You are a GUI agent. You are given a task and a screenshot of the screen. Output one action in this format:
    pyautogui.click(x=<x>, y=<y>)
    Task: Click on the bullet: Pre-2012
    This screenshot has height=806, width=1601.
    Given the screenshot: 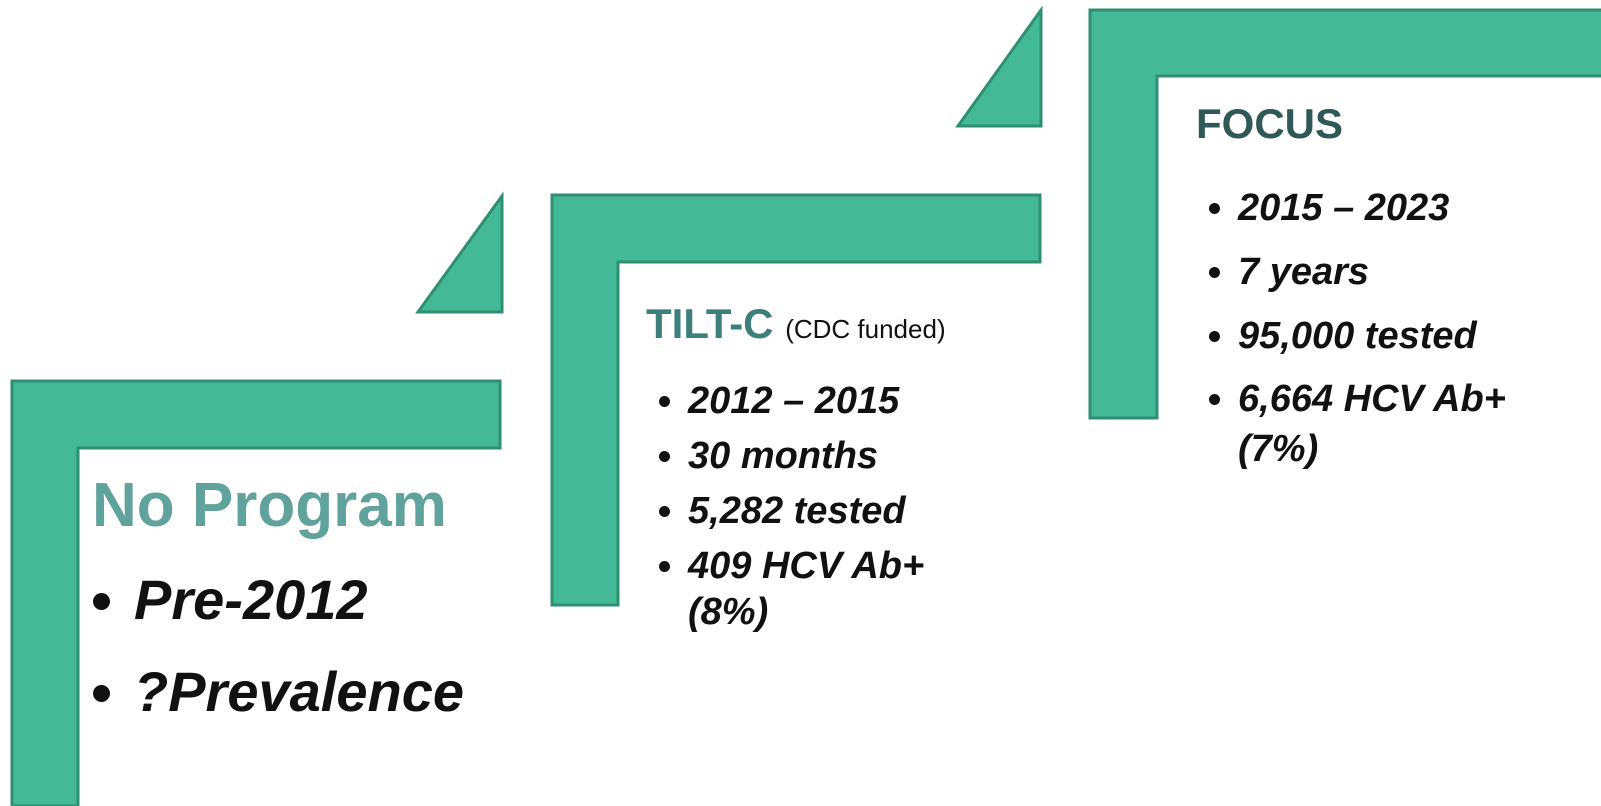 What is the action you would take?
    pyautogui.click(x=344, y=600)
    